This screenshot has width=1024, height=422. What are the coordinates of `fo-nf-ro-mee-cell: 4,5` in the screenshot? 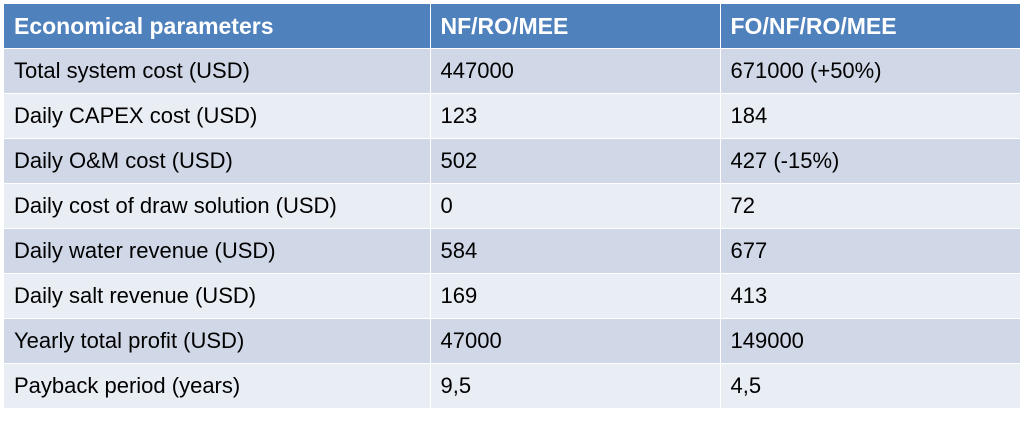 It's located at (869, 385).